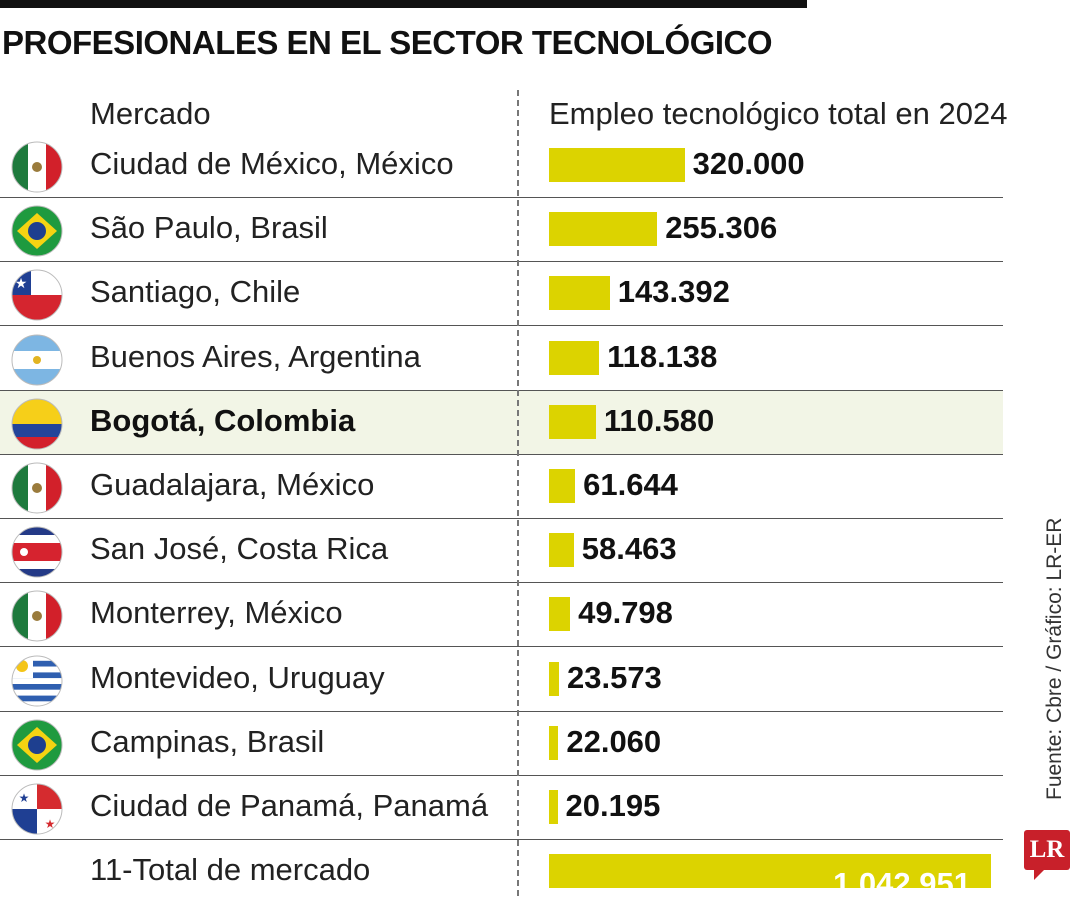 This screenshot has height=900, width=1080. I want to click on header-market: Mercado, so click(150, 113).